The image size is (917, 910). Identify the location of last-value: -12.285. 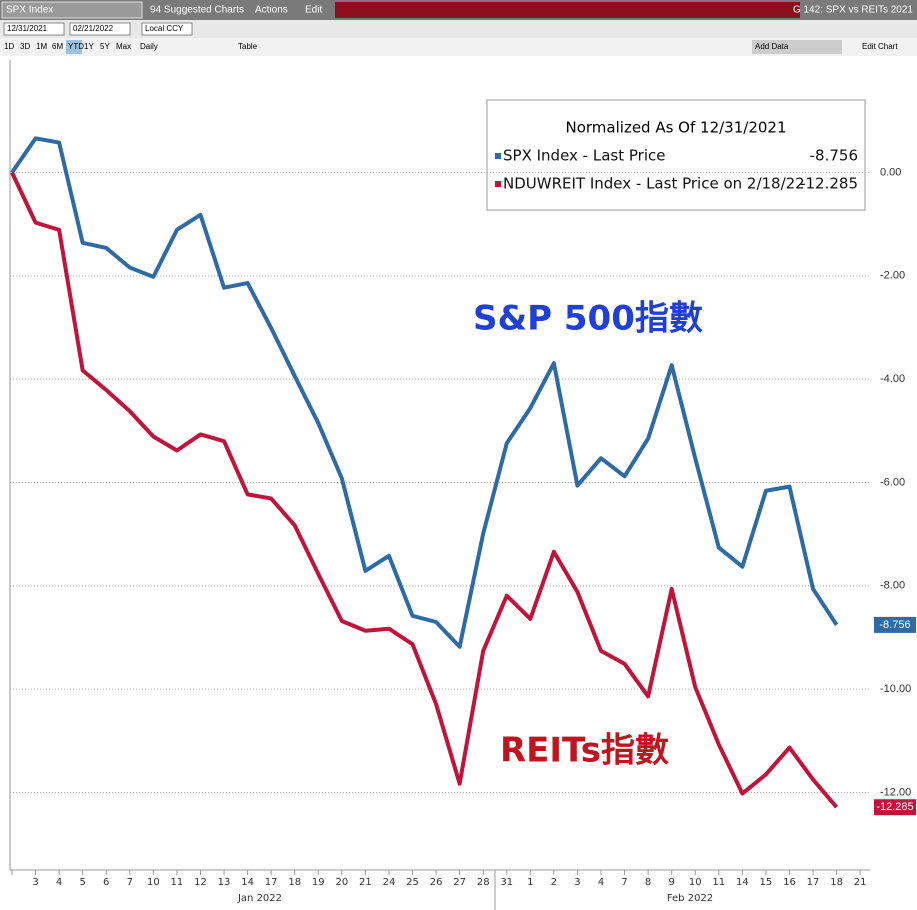
(894, 807).